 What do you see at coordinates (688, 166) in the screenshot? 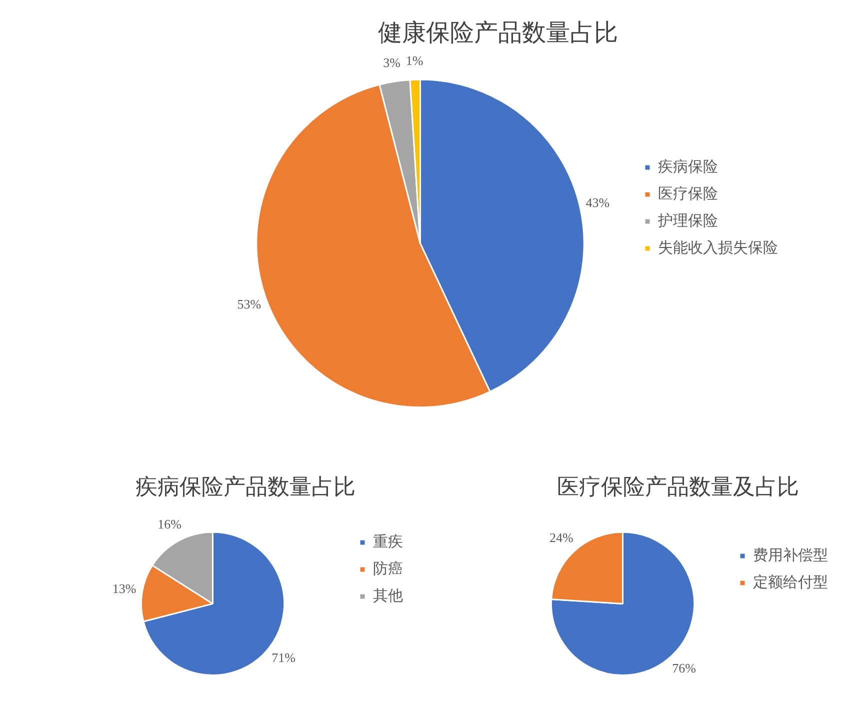
I see `legend-label: 疾病保险` at bounding box center [688, 166].